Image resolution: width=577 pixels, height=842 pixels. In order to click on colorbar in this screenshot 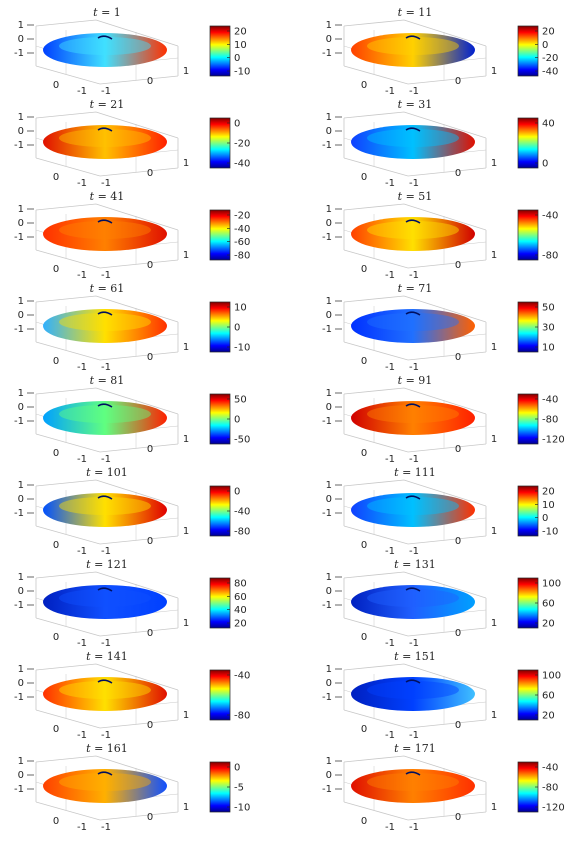, I will do `click(220, 603)`.